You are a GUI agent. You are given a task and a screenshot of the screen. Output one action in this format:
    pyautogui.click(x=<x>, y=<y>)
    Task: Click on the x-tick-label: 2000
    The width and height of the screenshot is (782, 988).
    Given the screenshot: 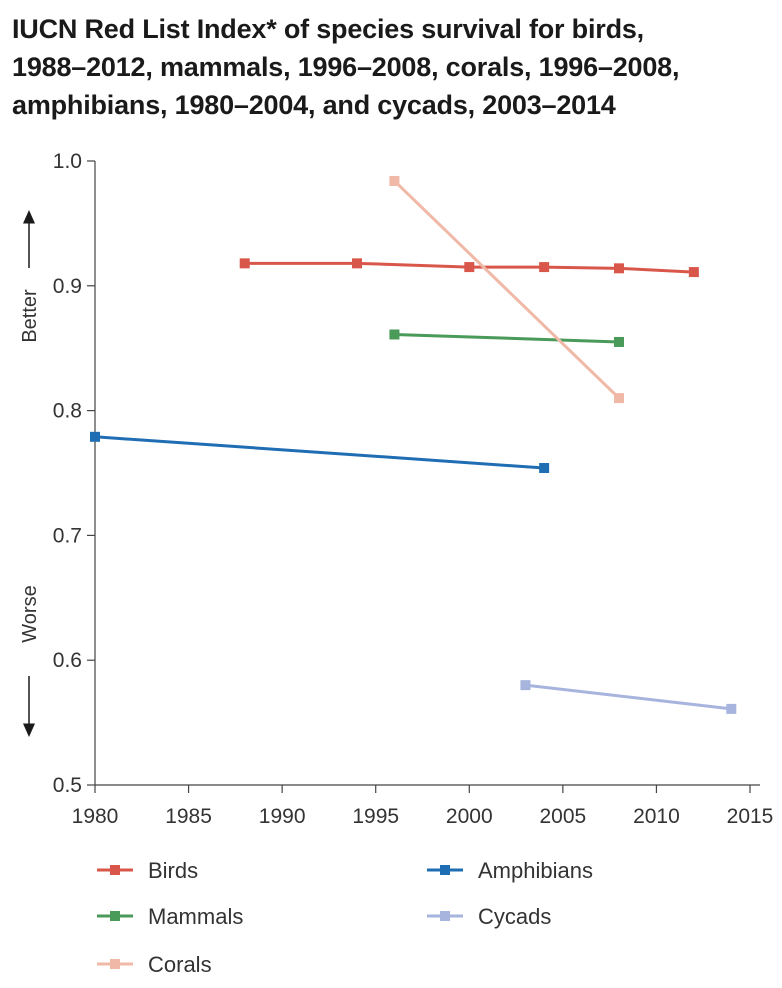 What is the action you would take?
    pyautogui.click(x=469, y=816)
    